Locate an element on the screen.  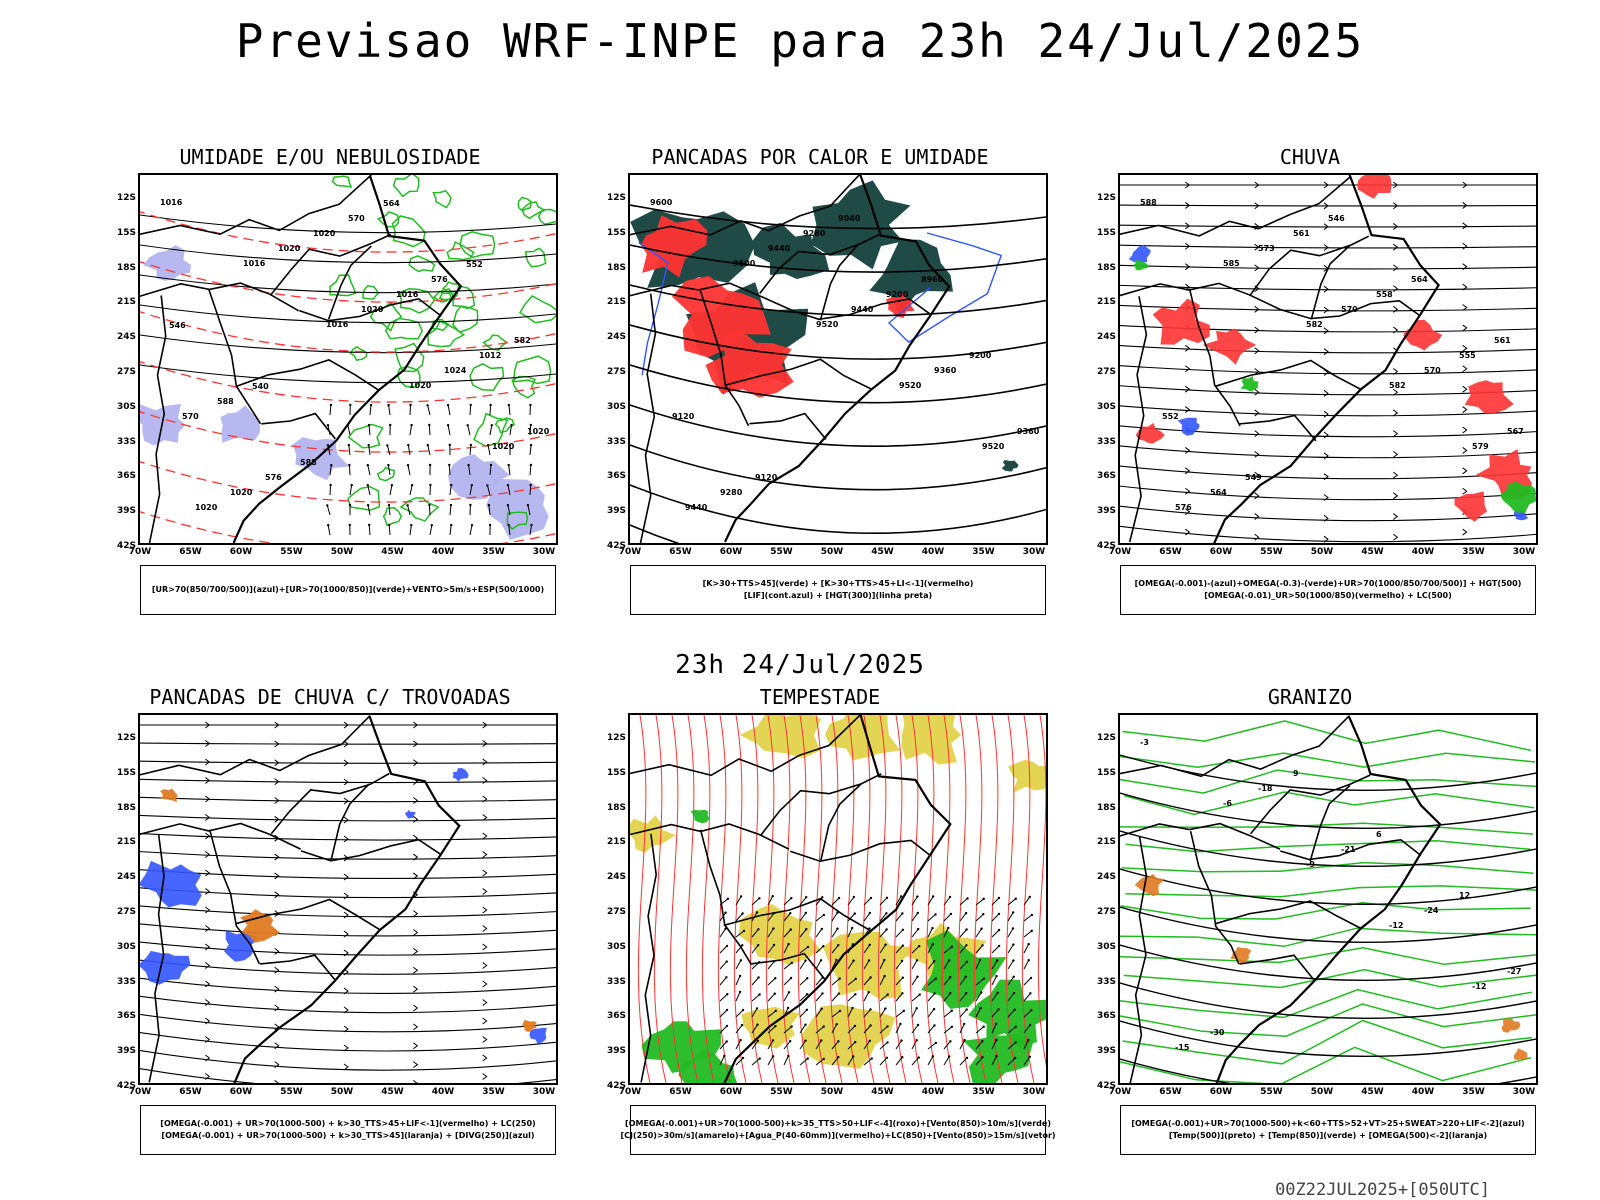
contour-label: 576 is located at coordinates (439, 279).